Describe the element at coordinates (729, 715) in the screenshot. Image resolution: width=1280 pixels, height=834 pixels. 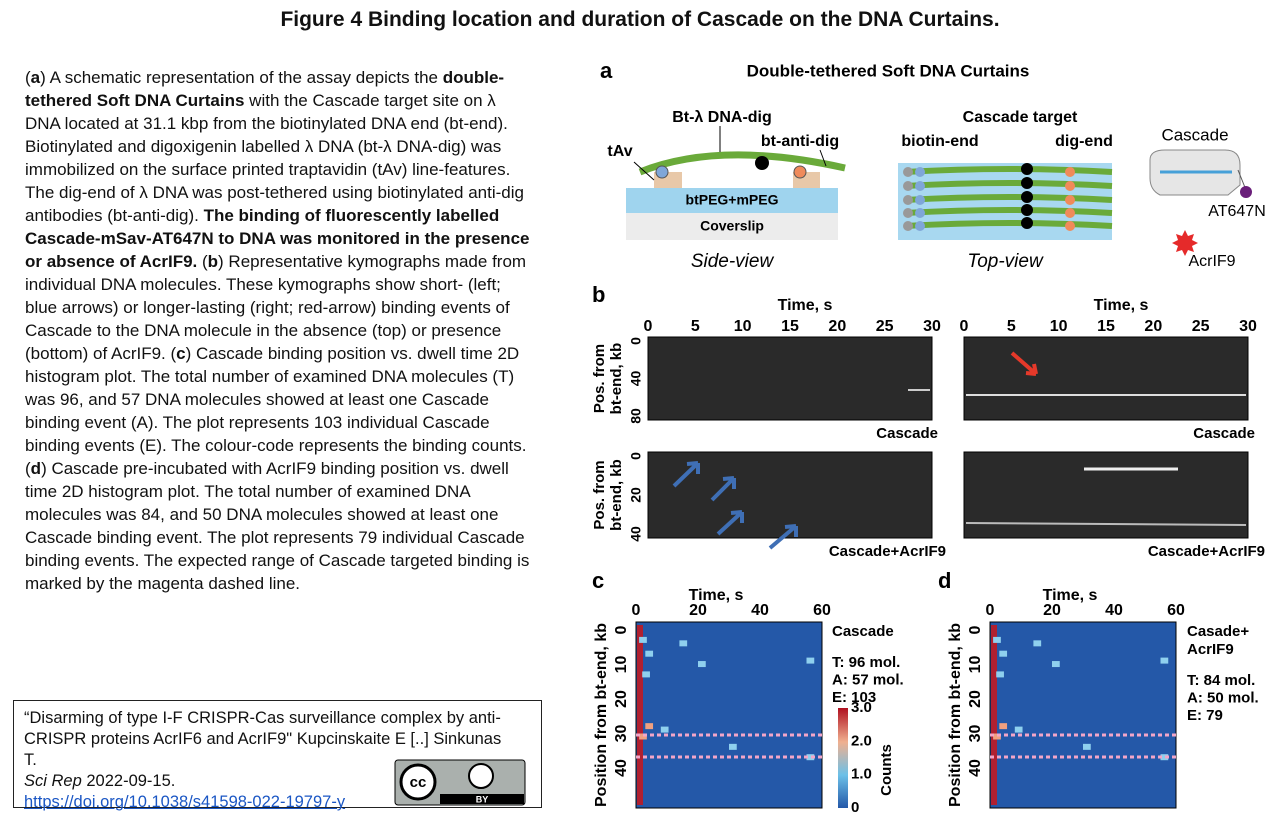
I see `heatmap` at that location.